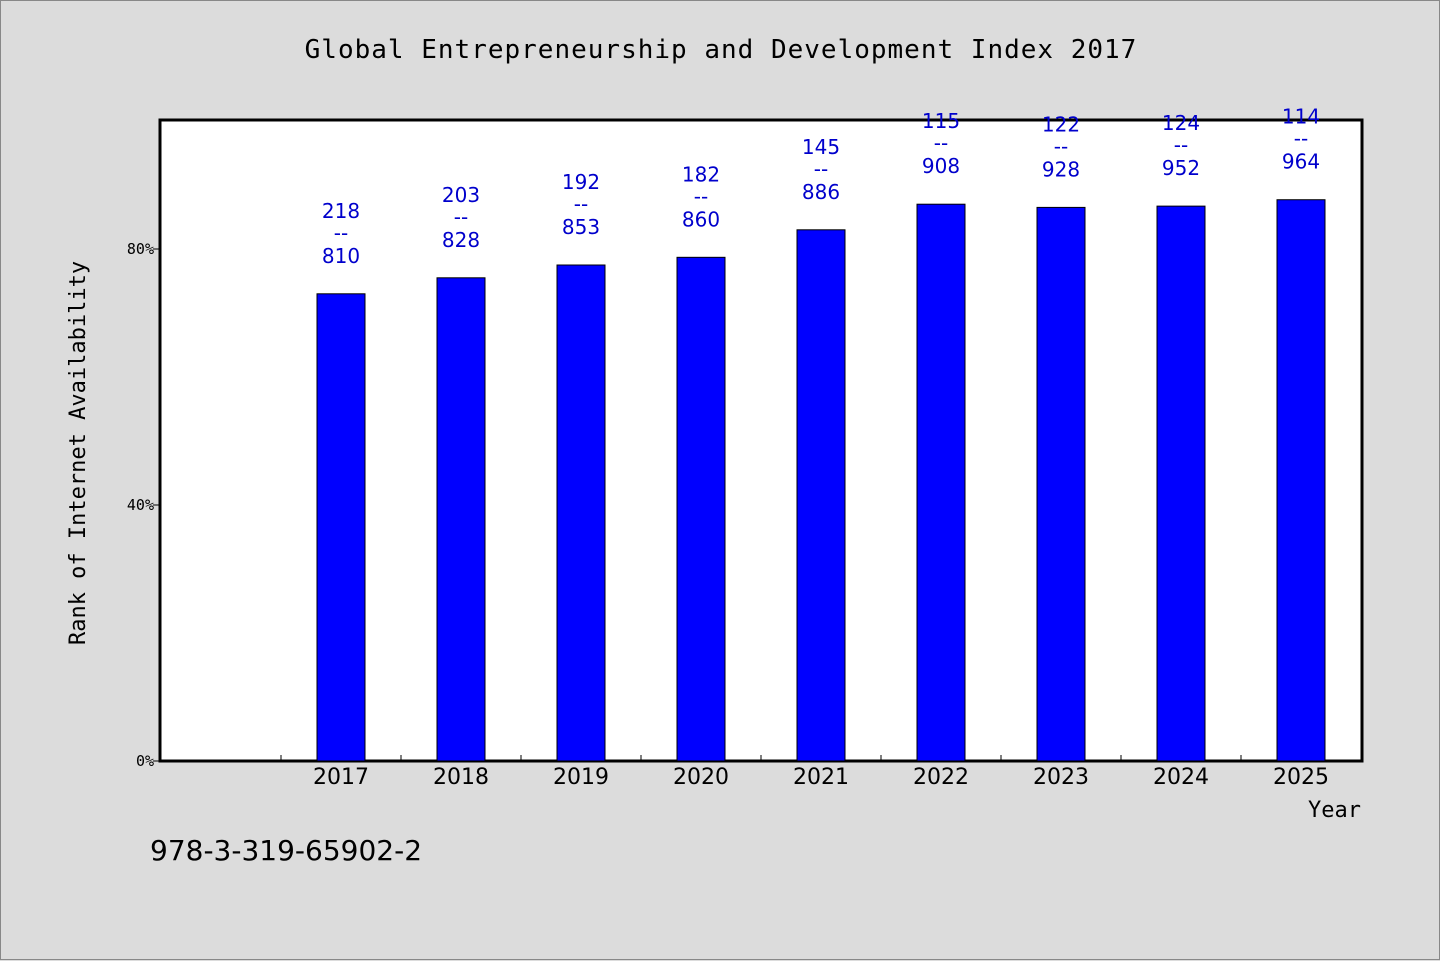 Image resolution: width=1440 pixels, height=961 pixels. I want to click on bar-2023, so click(1061, 484).